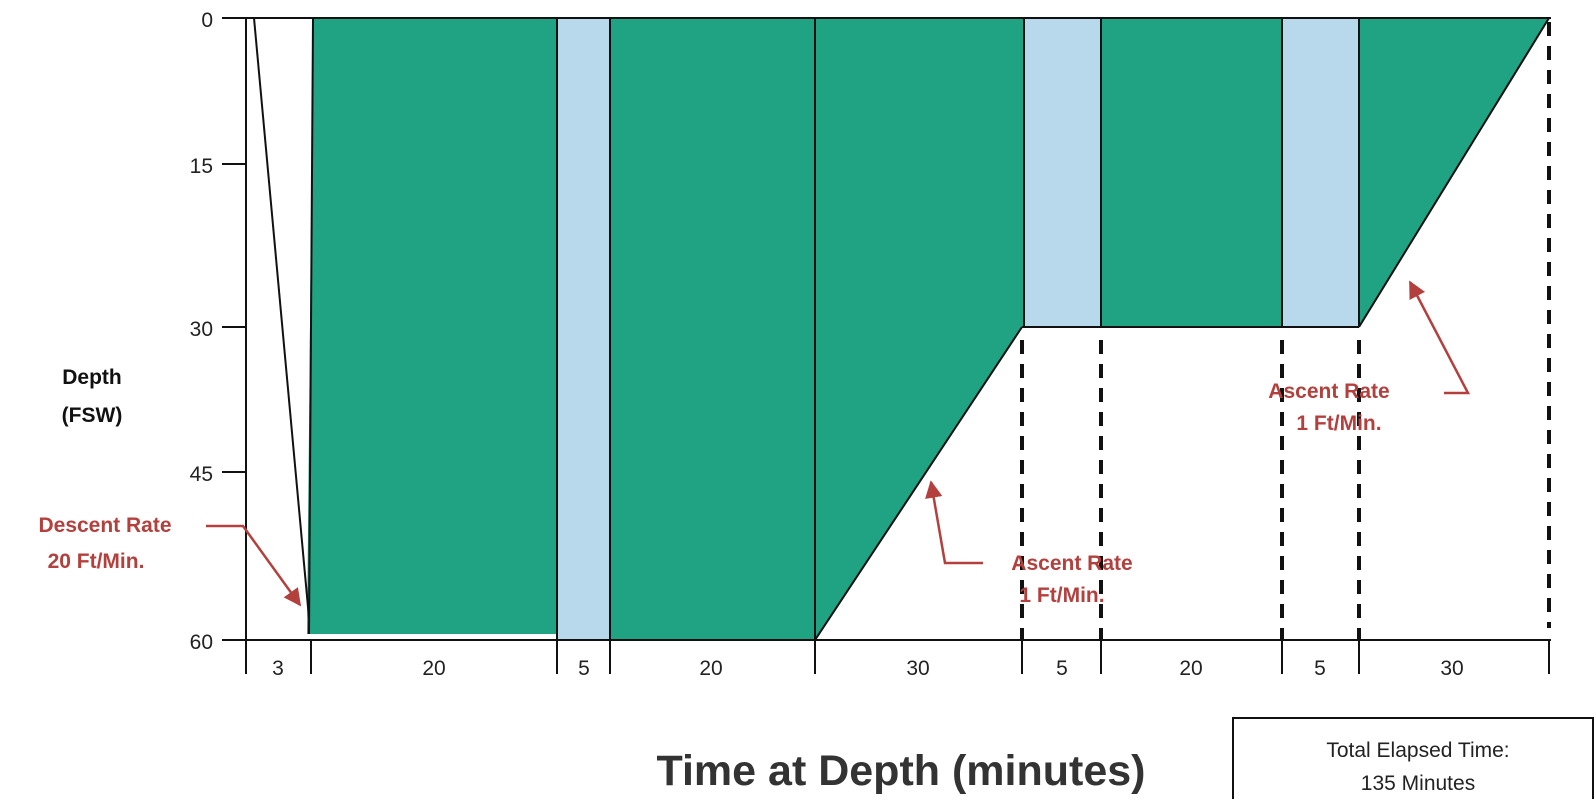 The image size is (1596, 799). What do you see at coordinates (104, 525) in the screenshot?
I see `descent-rate-label-line1: Descent Rate` at bounding box center [104, 525].